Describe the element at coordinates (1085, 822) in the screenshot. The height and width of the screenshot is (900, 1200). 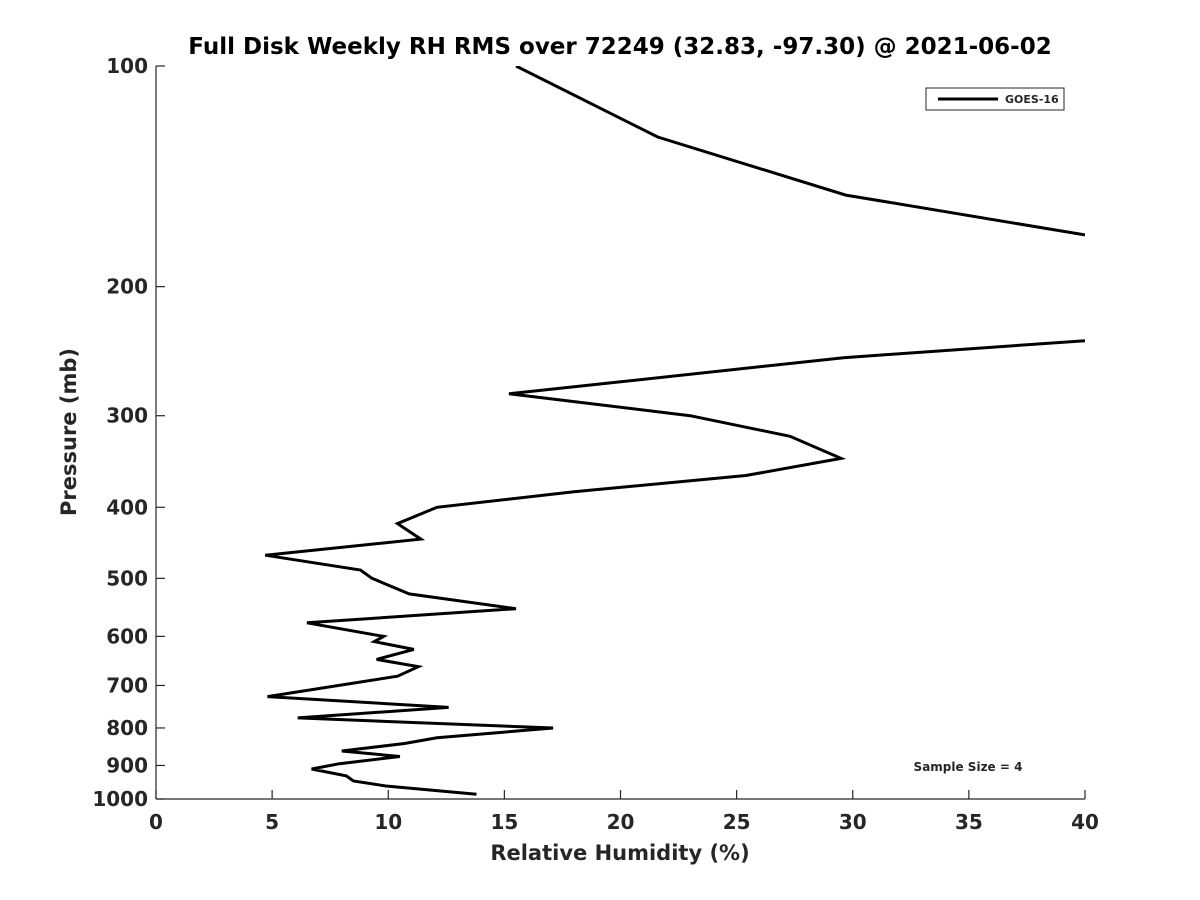
I see `x-tick-label: 40` at that location.